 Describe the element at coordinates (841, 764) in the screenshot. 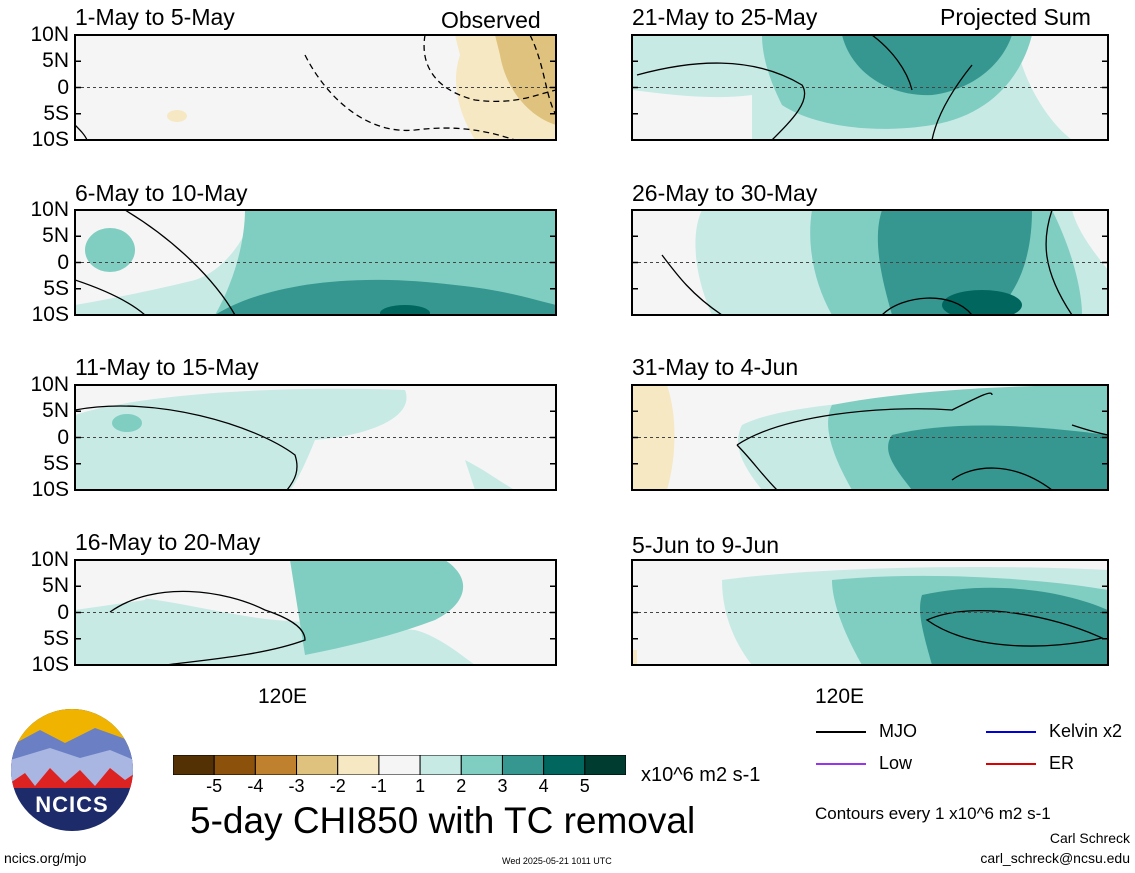

I see `legend-line-low` at that location.